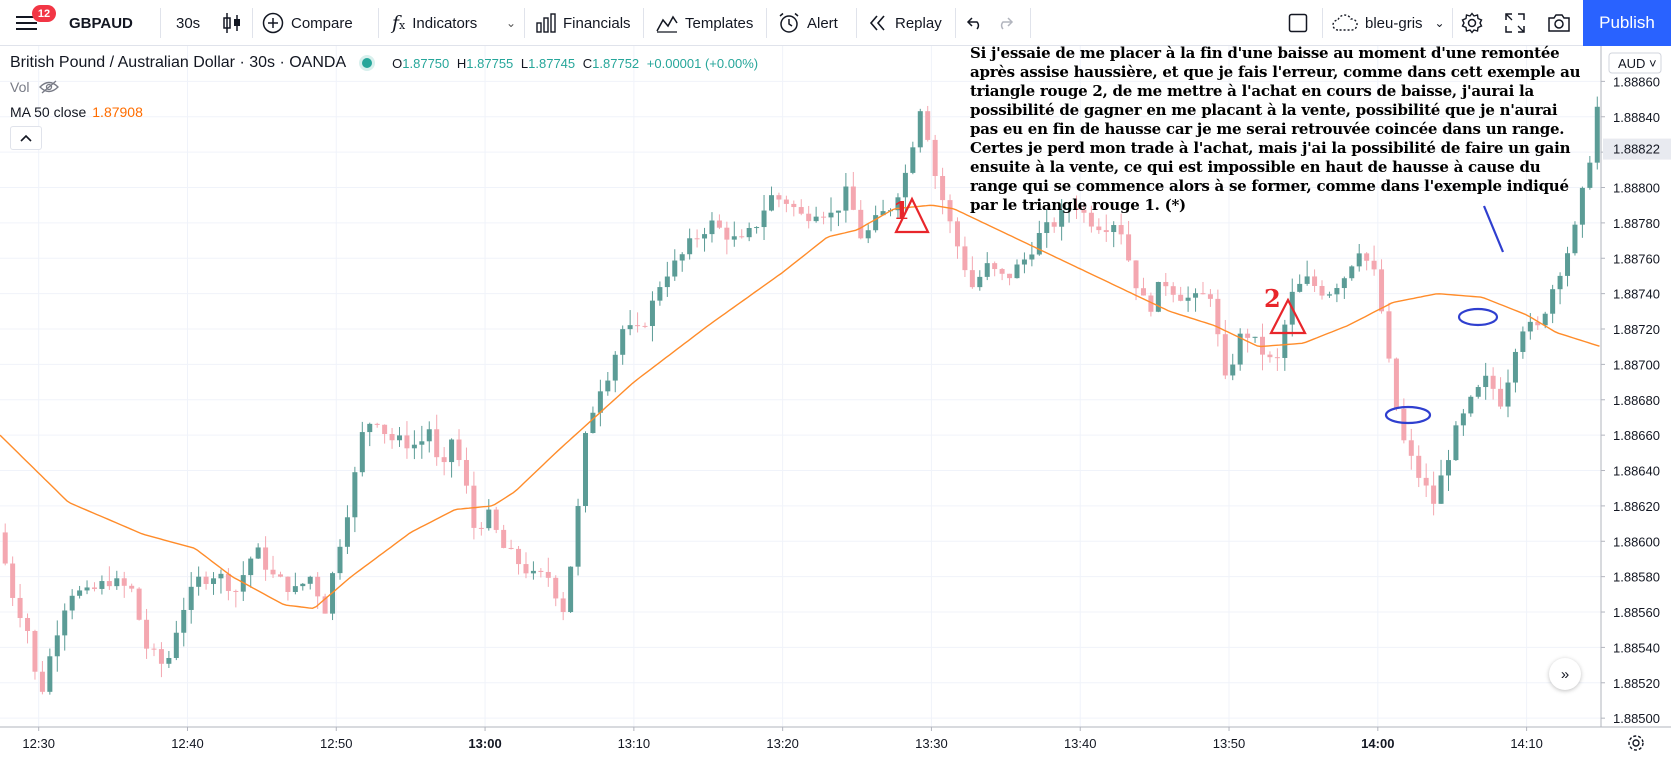  I want to click on price-tick-label: 1.88740, so click(1636, 294).